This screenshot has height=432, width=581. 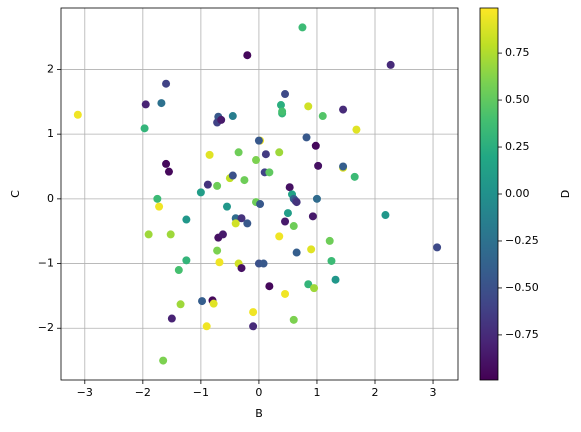 I want to click on colorbar-tick-label: 0.50, so click(x=517, y=99).